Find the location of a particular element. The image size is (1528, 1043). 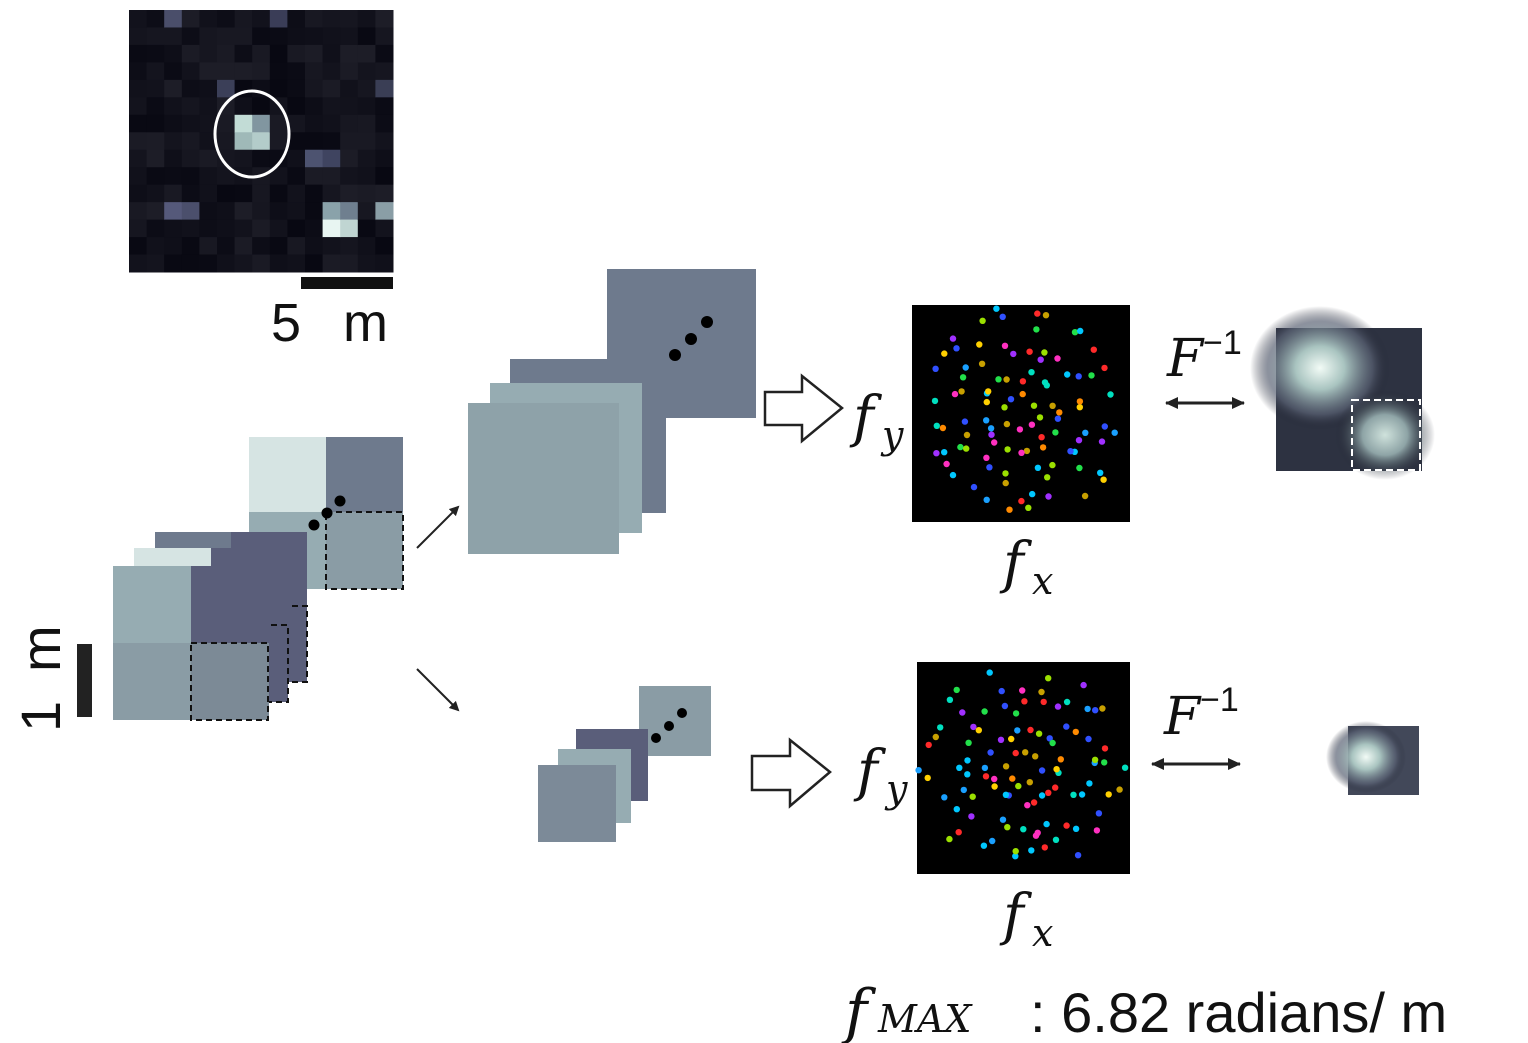

spectrum-top is located at coordinates (1021, 413).